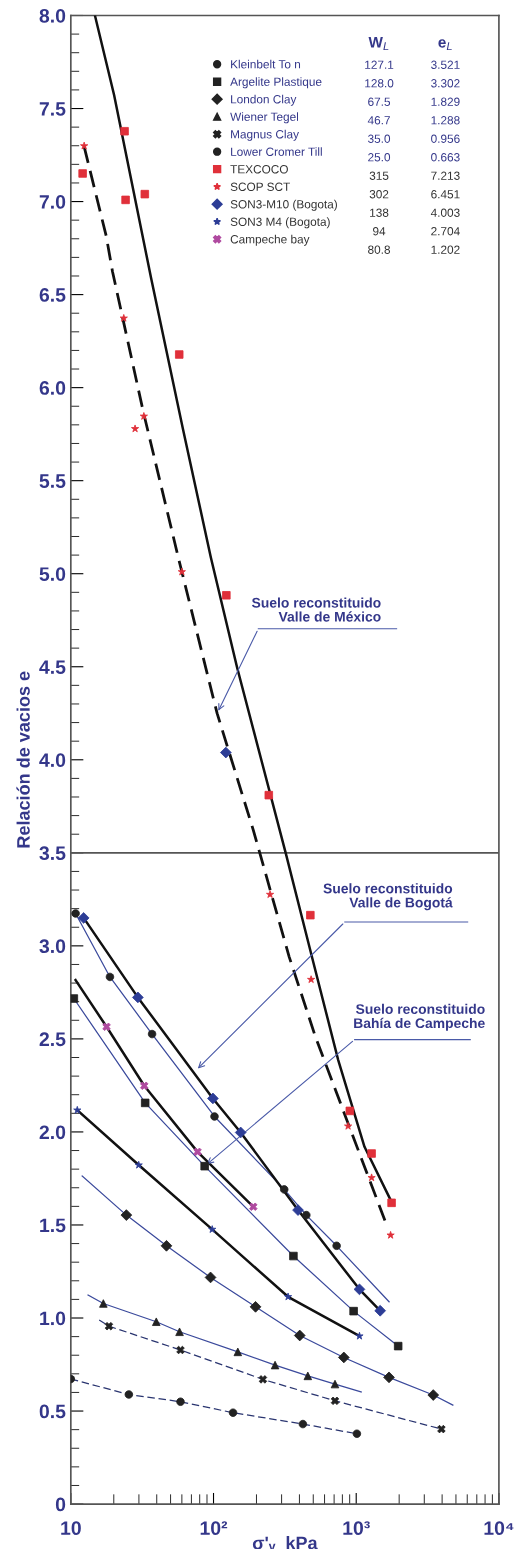 This screenshot has height=1549, width=517. Describe the element at coordinates (445, 101) in the screenshot. I see `annotation: 1.829` at that location.